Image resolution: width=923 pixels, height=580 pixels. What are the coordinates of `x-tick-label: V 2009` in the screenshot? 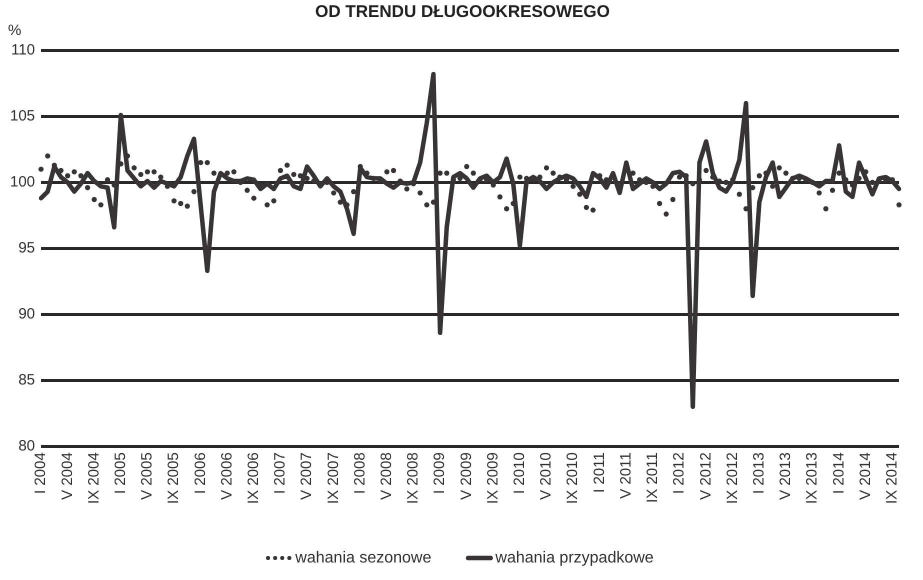 It's located at (466, 476).